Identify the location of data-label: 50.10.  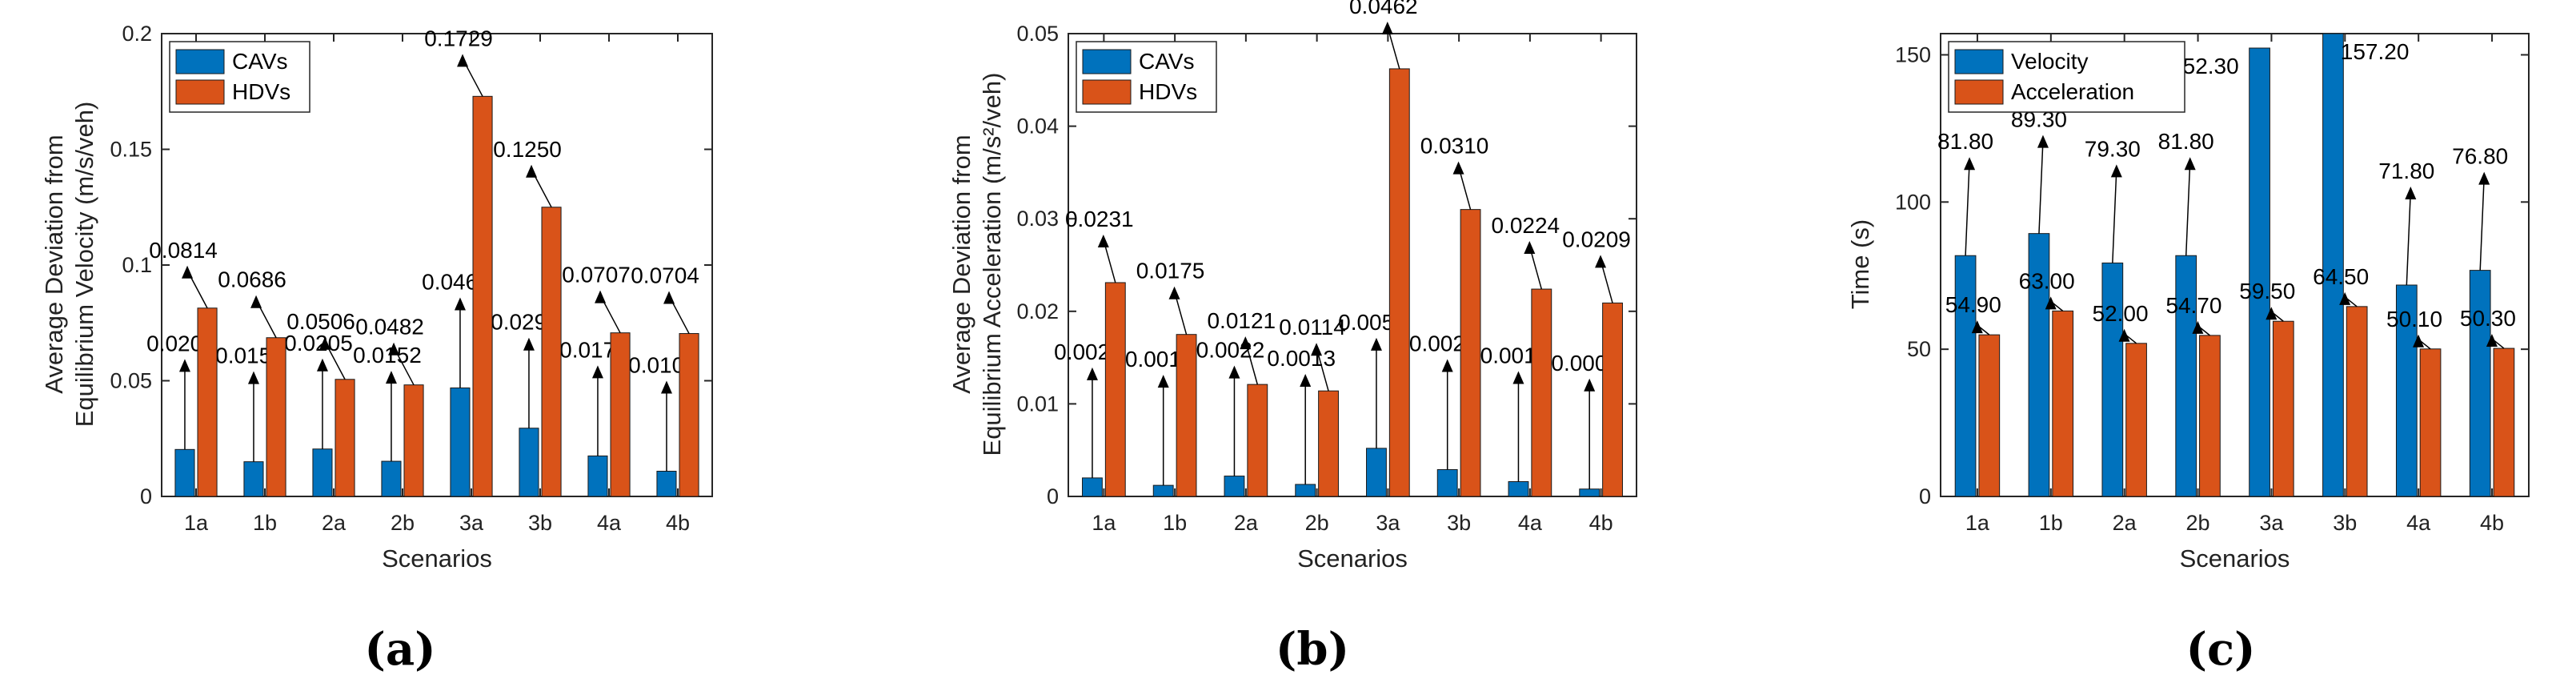
(2414, 319).